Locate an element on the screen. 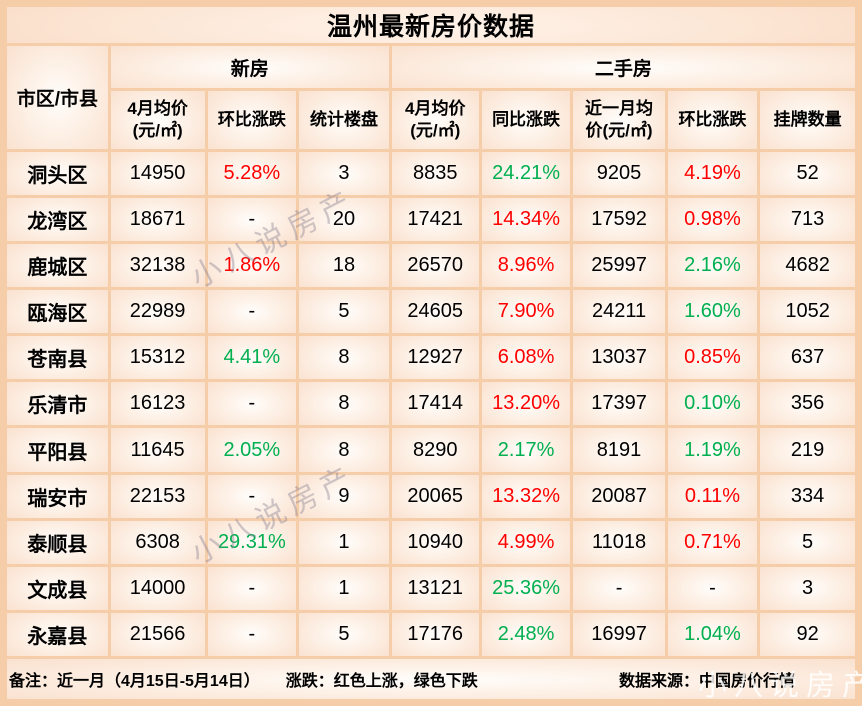  group-header-second-hand: 二手房 is located at coordinates (623, 67).